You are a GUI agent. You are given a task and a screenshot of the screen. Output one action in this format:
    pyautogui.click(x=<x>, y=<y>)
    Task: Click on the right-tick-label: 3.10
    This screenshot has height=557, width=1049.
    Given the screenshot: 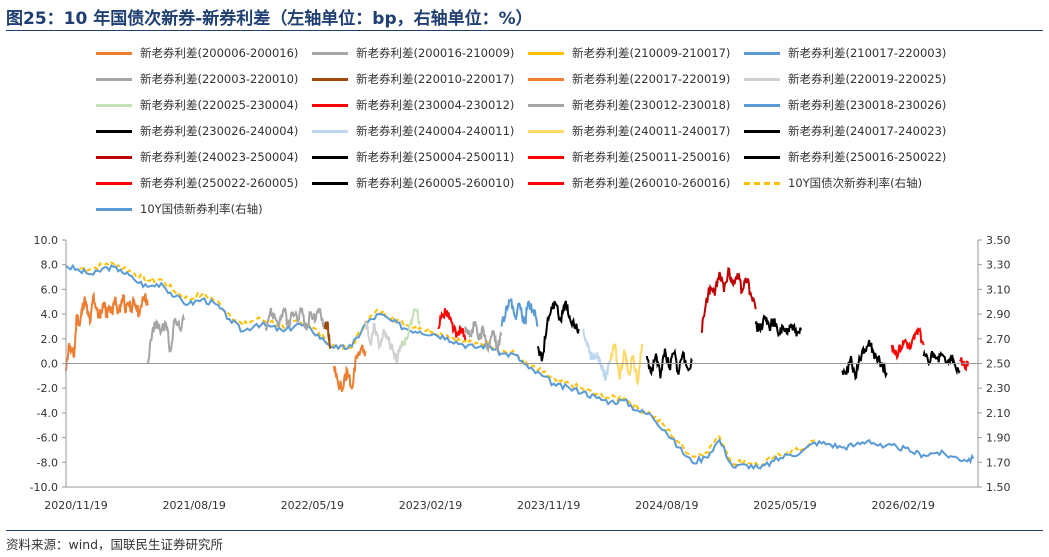 What is the action you would take?
    pyautogui.click(x=998, y=289)
    